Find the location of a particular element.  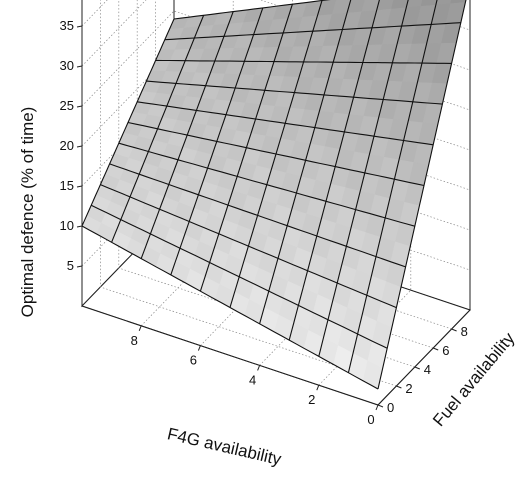

z-tick-label: 25 is located at coordinates (67, 105).